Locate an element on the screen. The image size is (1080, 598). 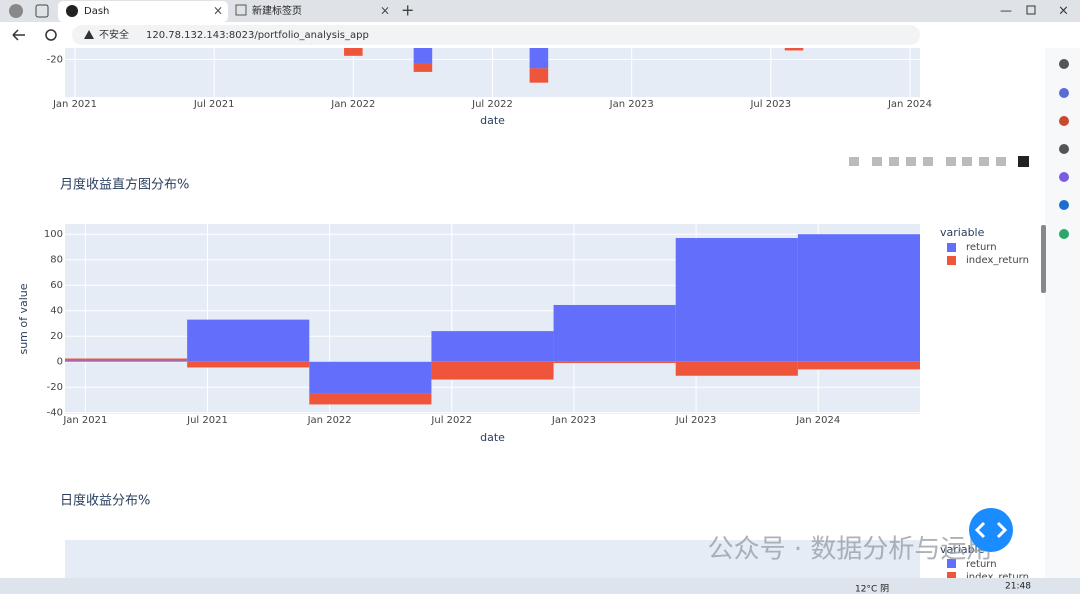
maximize is located at coordinates (1031, 10).